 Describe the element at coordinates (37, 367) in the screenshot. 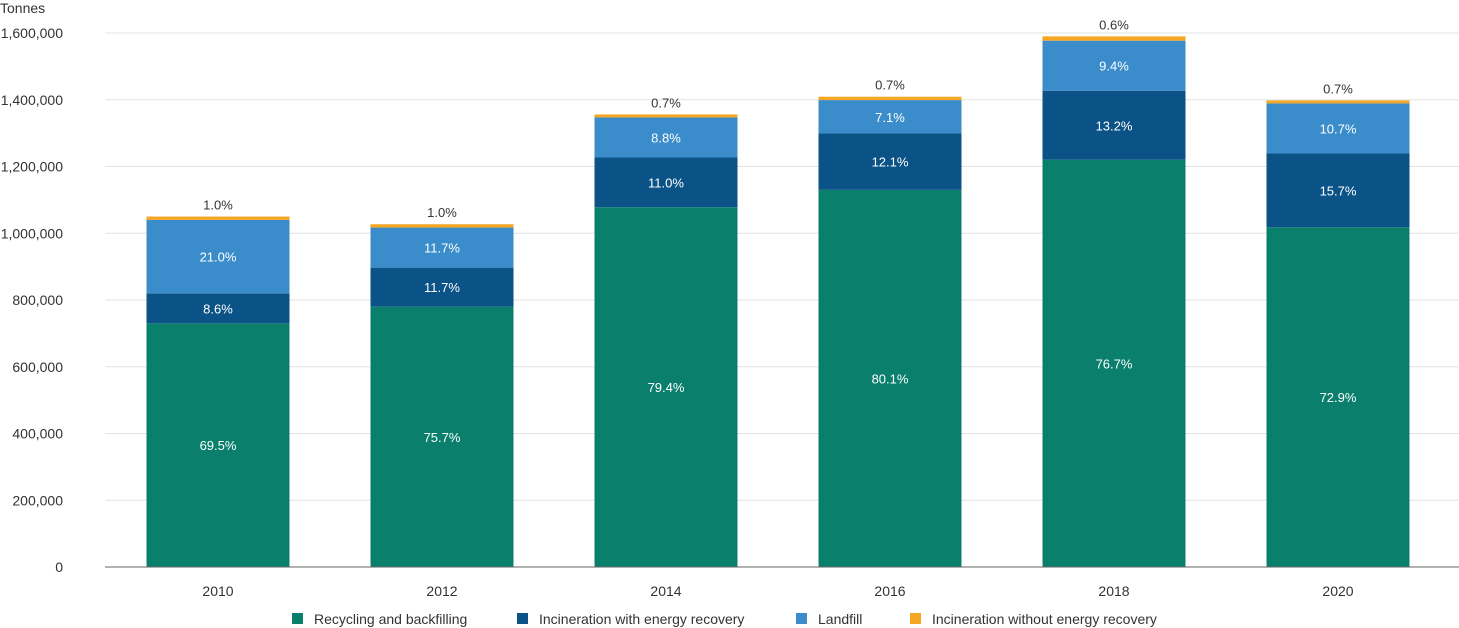

I see `y-tick-label: 600,000` at that location.